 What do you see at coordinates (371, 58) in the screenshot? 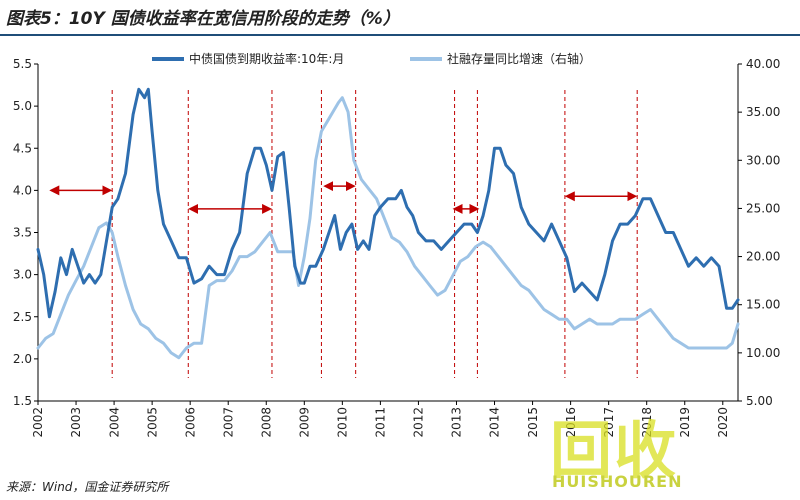
I see `legend: 中债国债到期收益率:10年:月 社融存量同比增速（右轴）` at bounding box center [371, 58].